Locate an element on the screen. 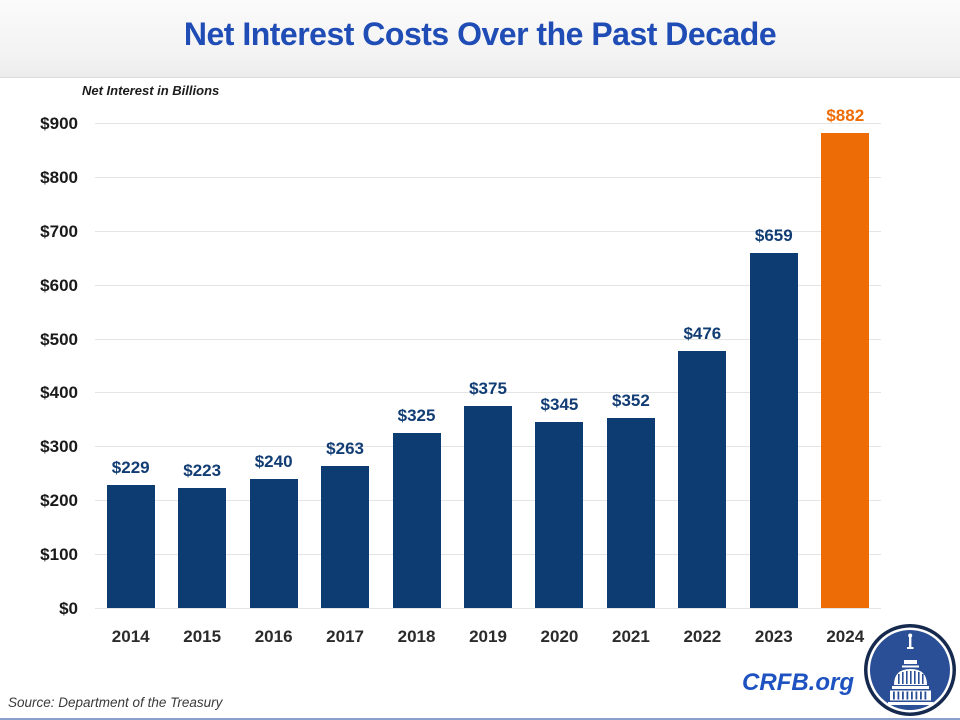 The width and height of the screenshot is (960, 720). x-axis-tick-label: 2022 is located at coordinates (702, 636).